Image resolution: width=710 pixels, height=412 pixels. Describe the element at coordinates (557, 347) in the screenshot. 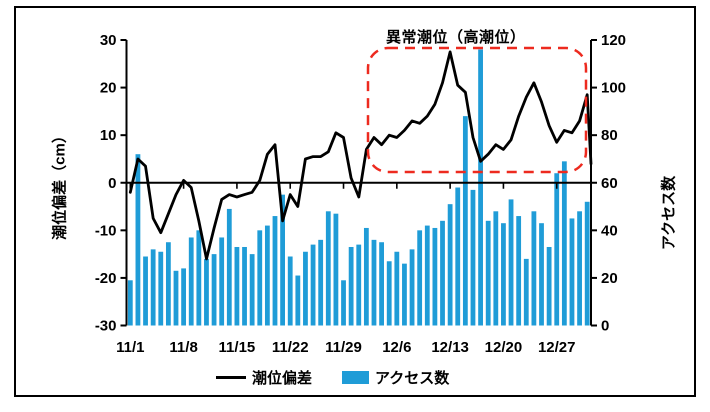

I see `x-axis-tick-label: 12/27` at that location.